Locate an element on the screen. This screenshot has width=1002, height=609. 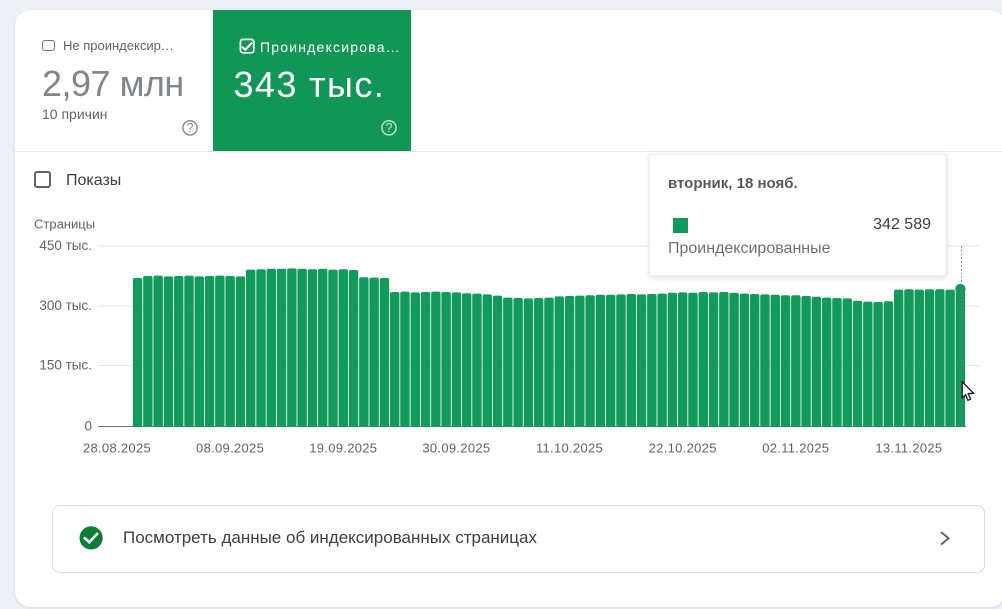
svg-text: 30.09.2025 is located at coordinates (456, 448).